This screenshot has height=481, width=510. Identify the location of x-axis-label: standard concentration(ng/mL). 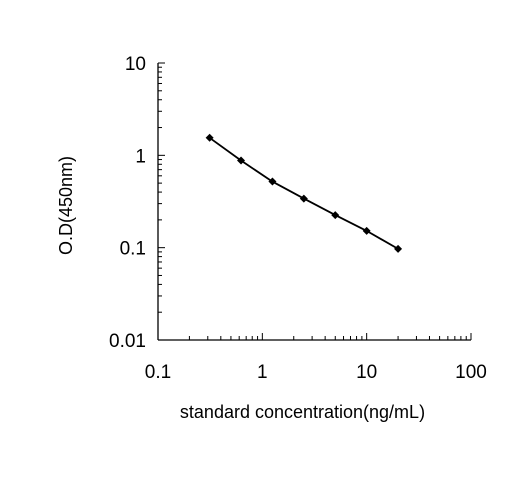
(302, 412).